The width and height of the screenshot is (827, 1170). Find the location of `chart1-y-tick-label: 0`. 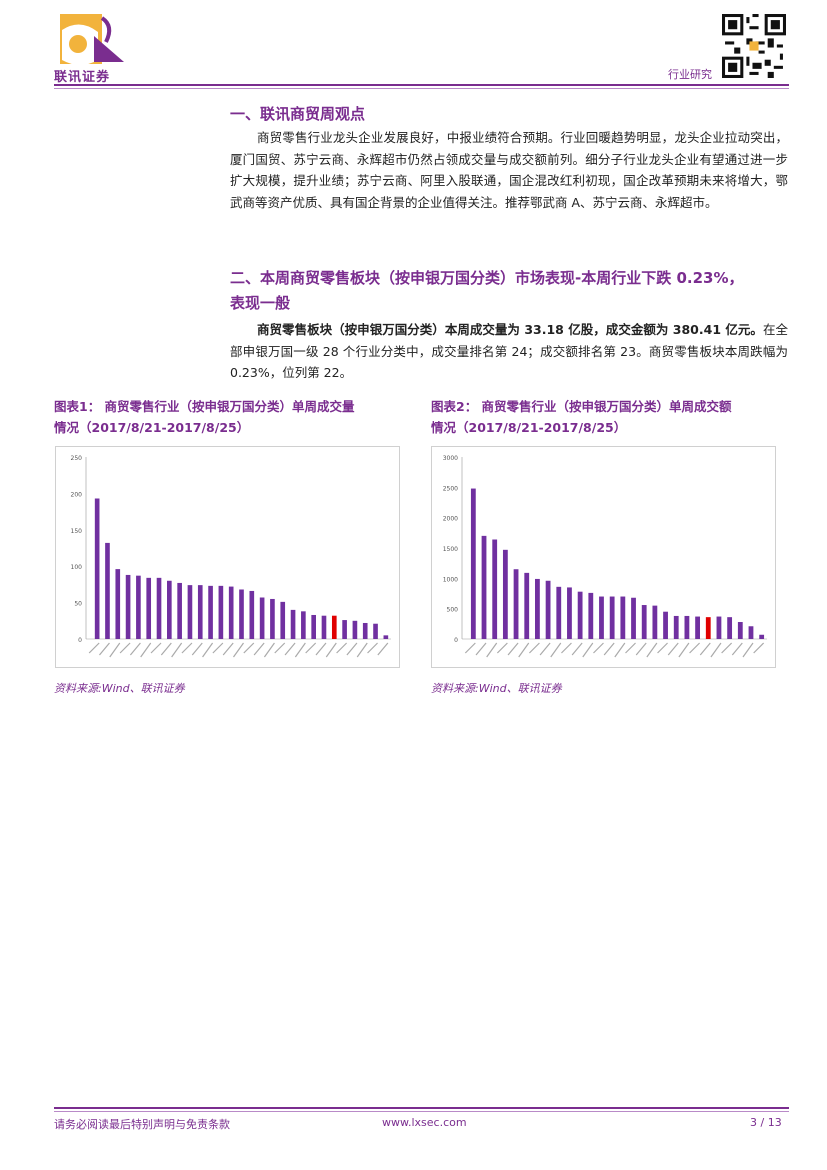

chart1-y-tick-label: 0 is located at coordinates (80, 640).